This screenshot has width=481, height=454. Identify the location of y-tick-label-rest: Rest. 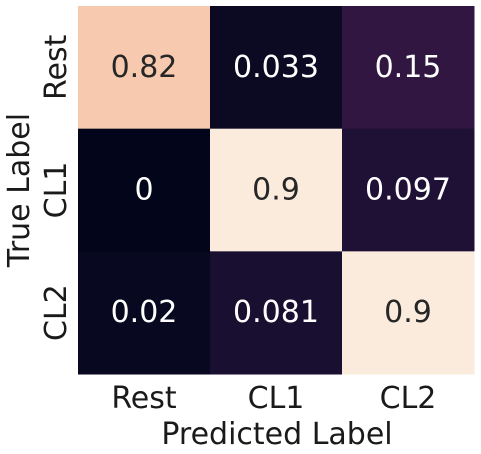
(56, 67).